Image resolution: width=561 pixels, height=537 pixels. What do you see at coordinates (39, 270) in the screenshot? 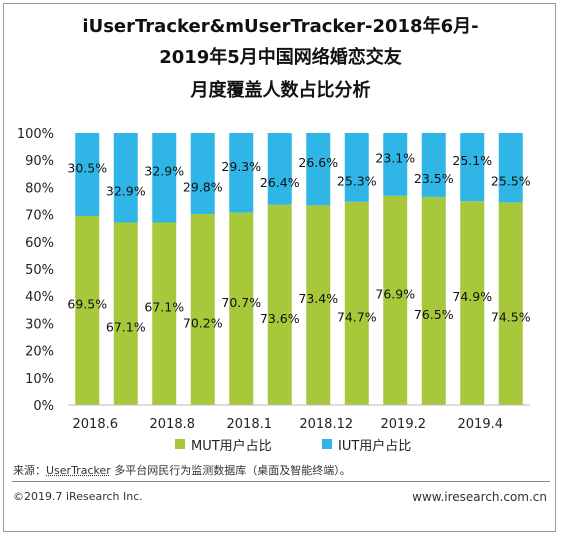
I see `y-tick-label: 50%` at bounding box center [39, 270].